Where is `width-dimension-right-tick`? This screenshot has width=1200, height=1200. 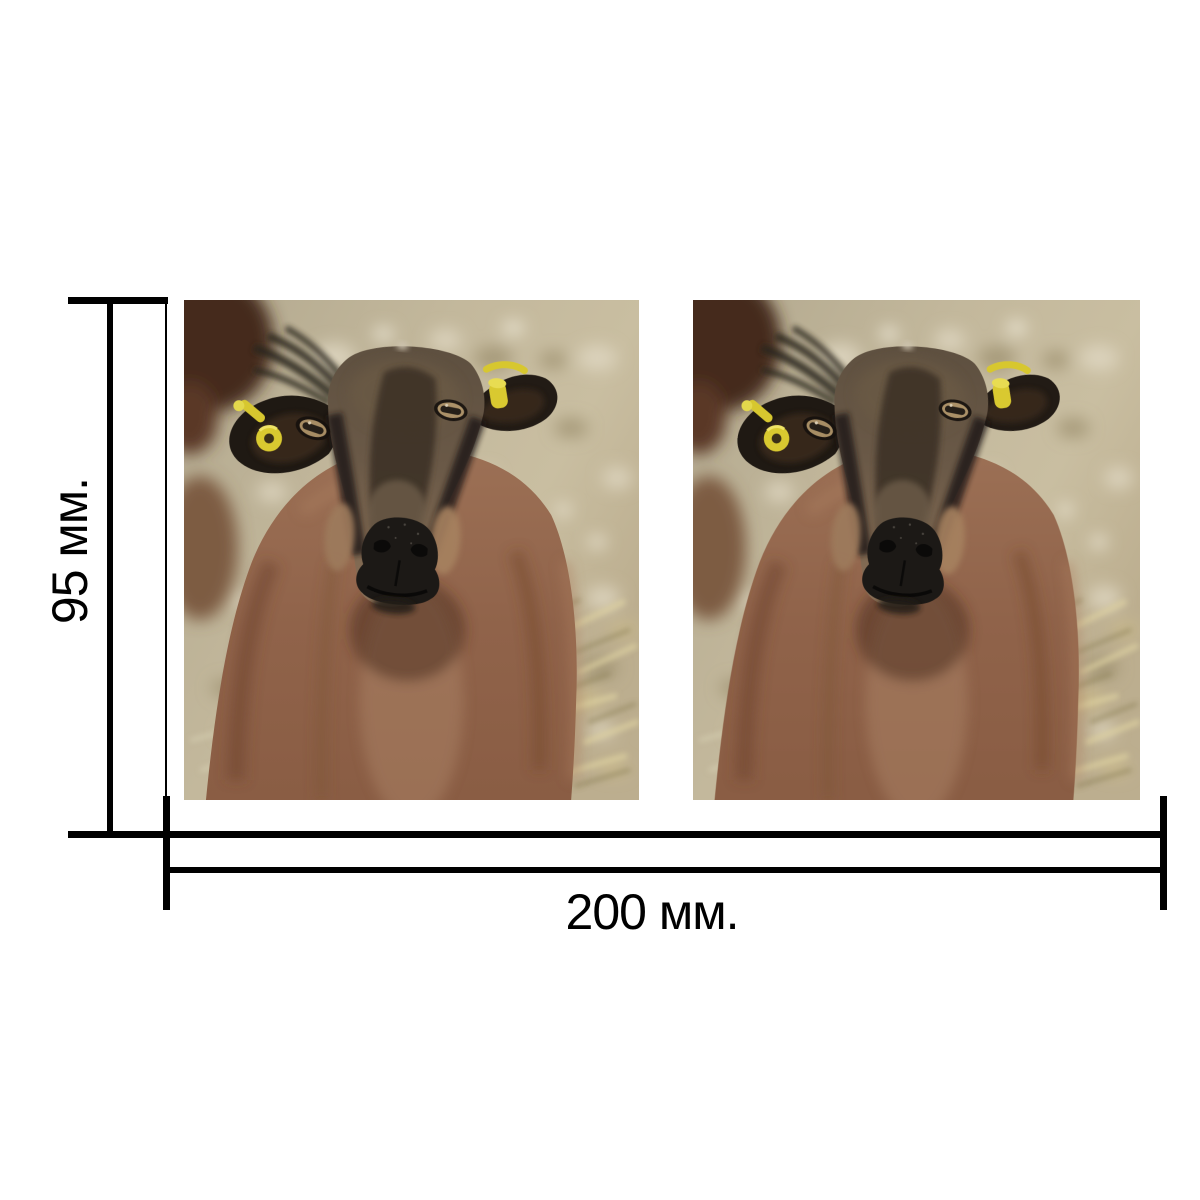 width-dimension-right-tick is located at coordinates (1163, 853).